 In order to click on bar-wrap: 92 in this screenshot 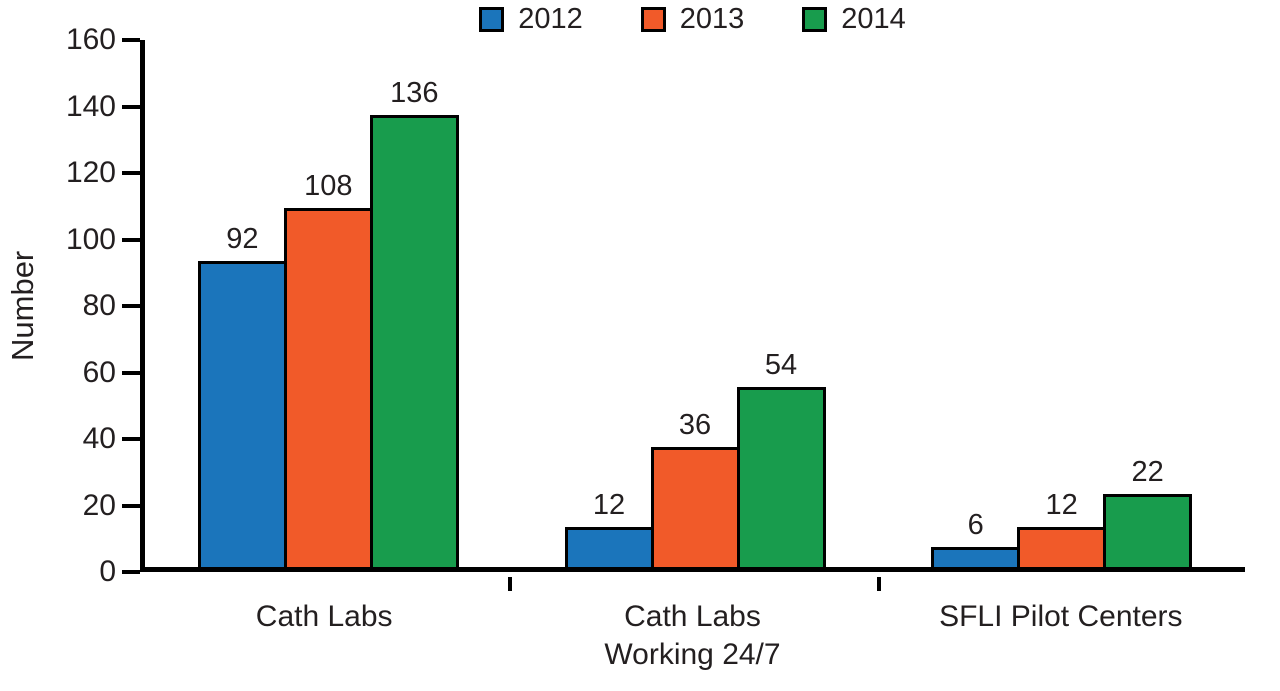, I will do `click(242, 395)`.